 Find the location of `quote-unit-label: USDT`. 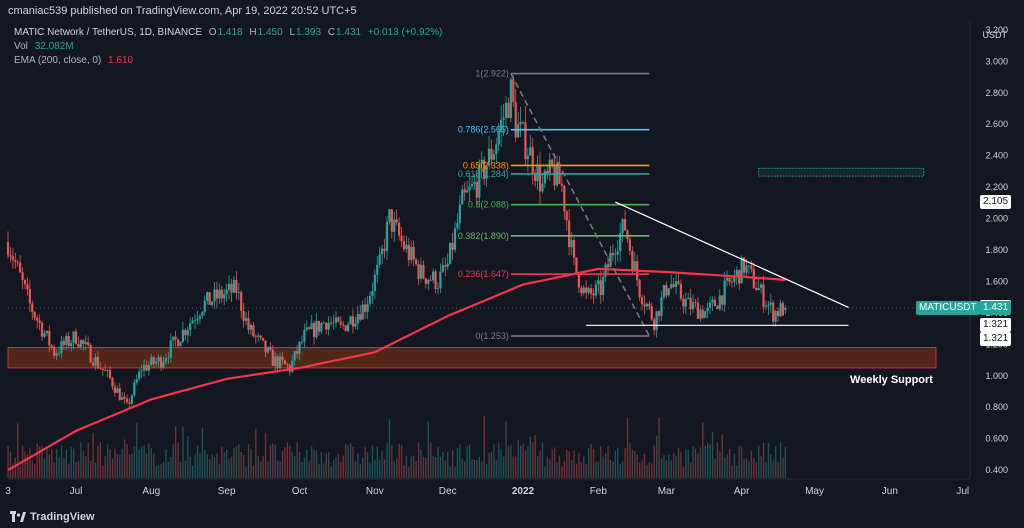

quote-unit-label: USDT is located at coordinates (995, 35).